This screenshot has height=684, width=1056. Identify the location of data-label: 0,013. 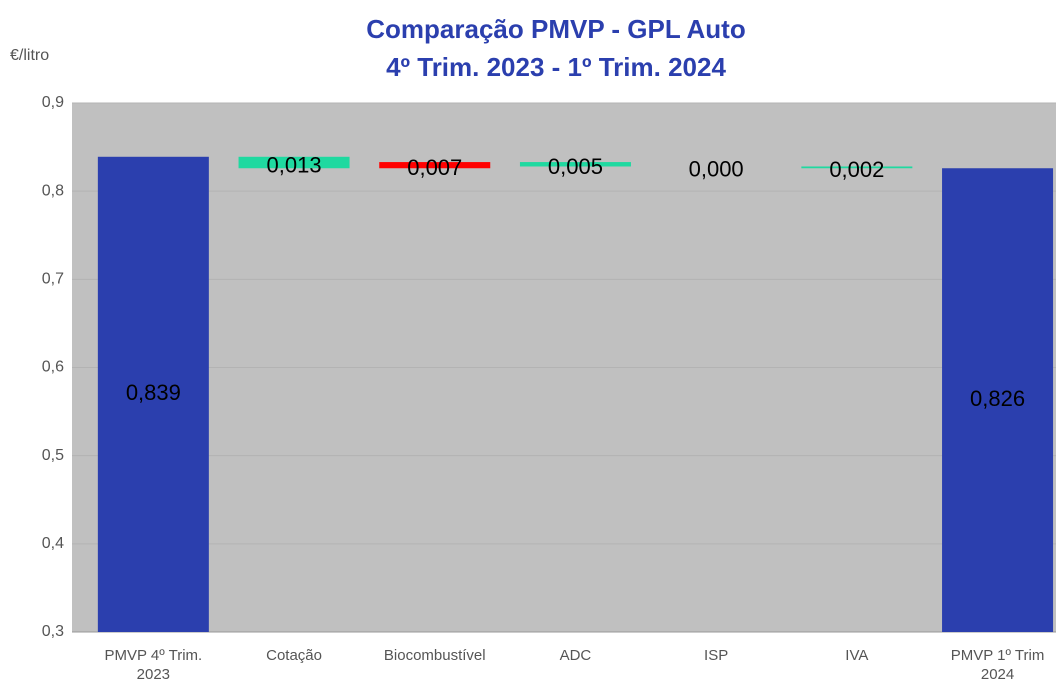
(294, 164).